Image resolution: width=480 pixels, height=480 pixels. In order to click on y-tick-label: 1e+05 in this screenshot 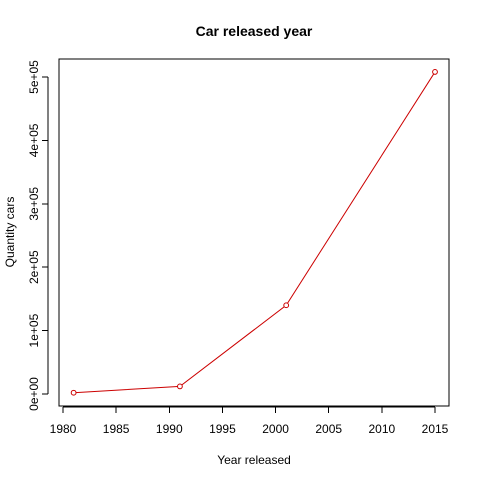, I will do `click(34, 330)`.